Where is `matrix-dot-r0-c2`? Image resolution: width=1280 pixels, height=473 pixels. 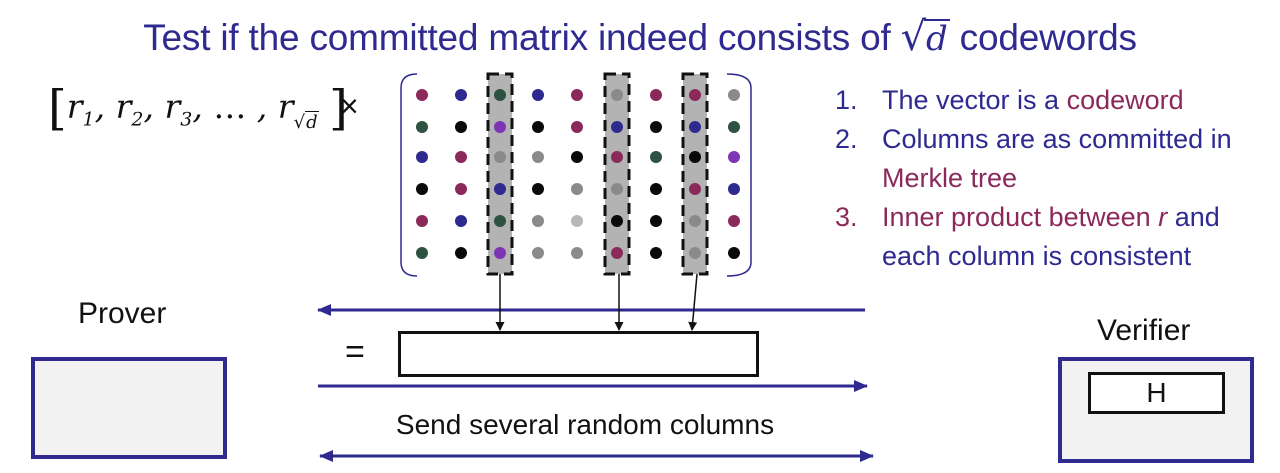 matrix-dot-r0-c2 is located at coordinates (500, 95).